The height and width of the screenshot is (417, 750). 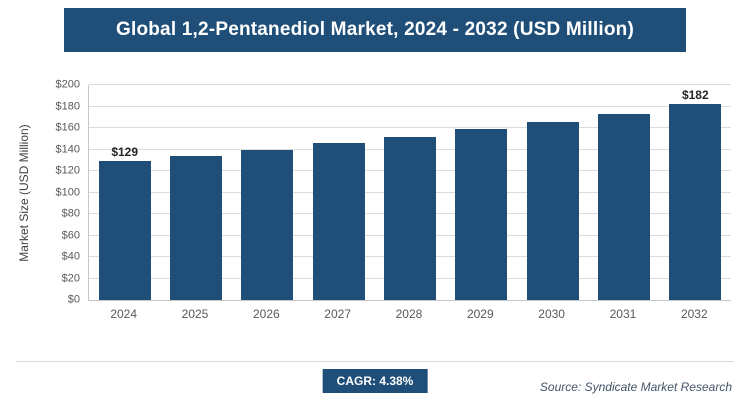 What do you see at coordinates (70, 278) in the screenshot?
I see `y-tick-label: $20` at bounding box center [70, 278].